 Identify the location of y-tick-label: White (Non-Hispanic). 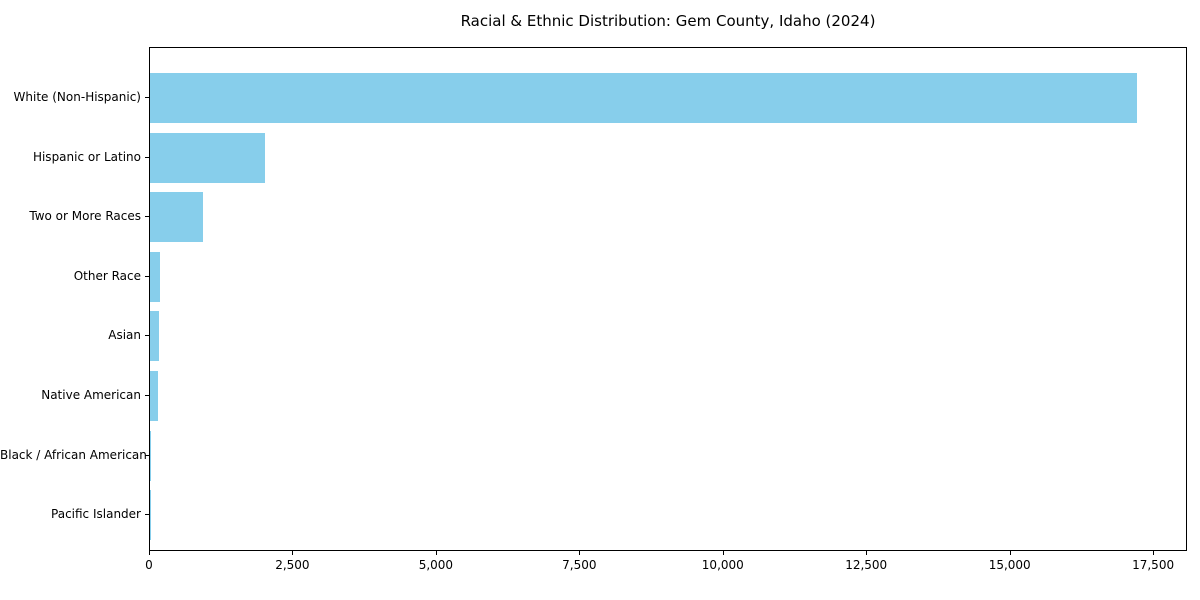
(77, 97).